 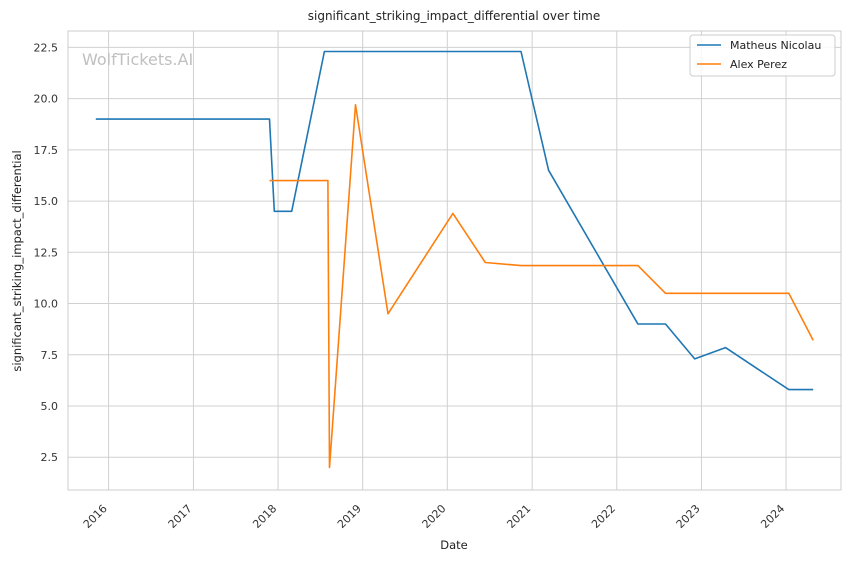 I want to click on watermark: WolfTickets.AI, so click(x=137, y=59).